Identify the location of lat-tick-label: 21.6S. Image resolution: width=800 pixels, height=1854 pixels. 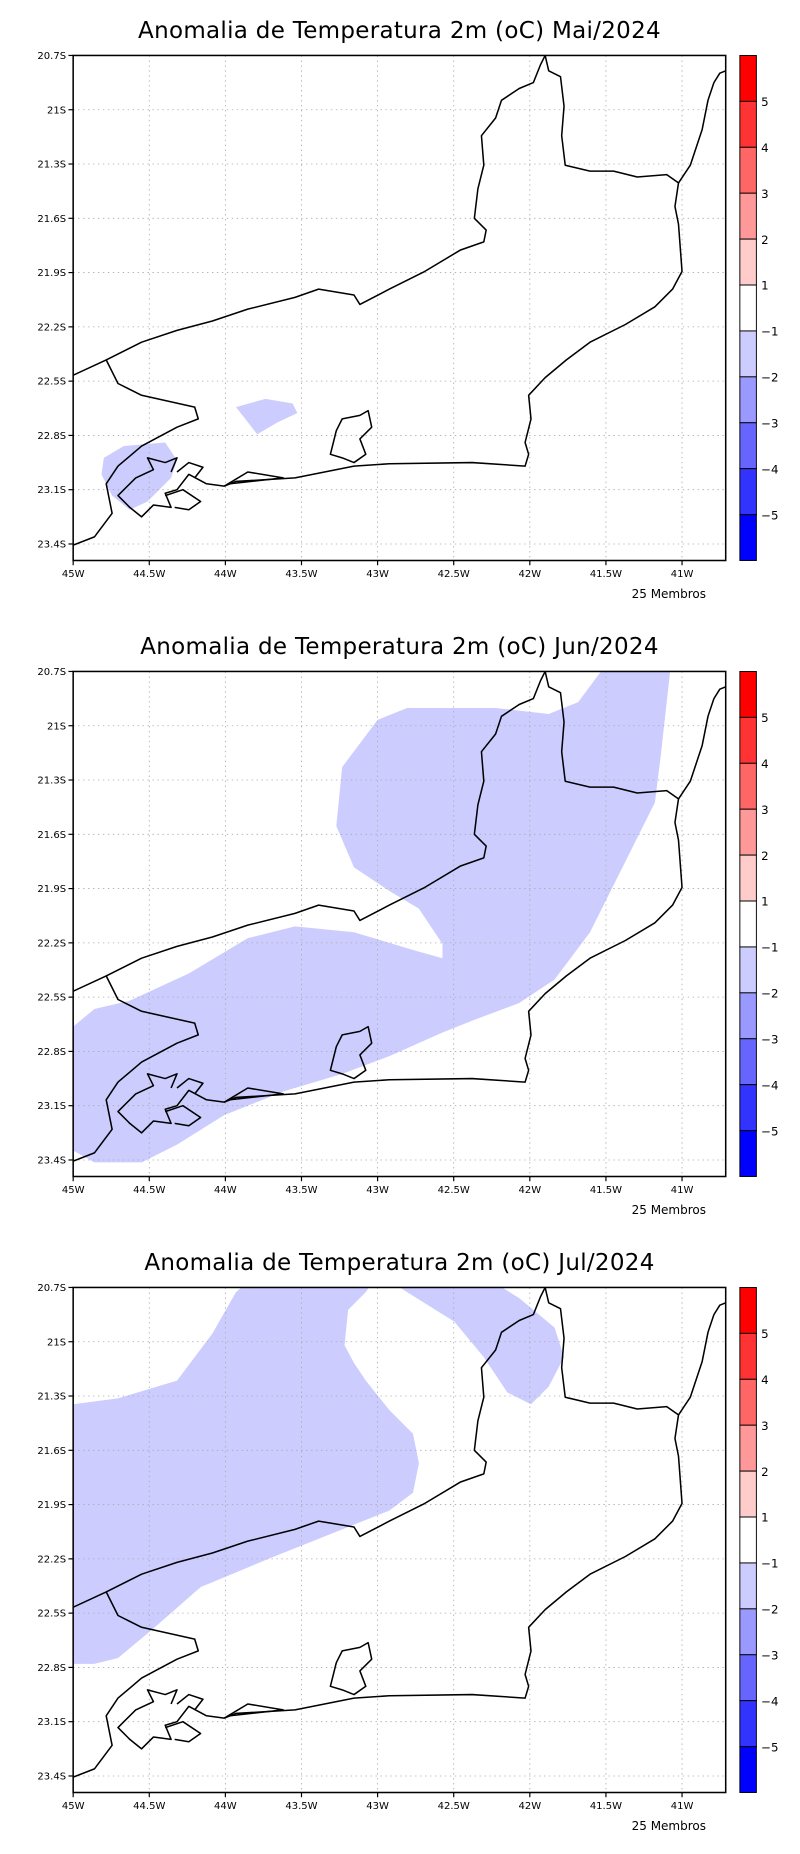
(51, 1451).